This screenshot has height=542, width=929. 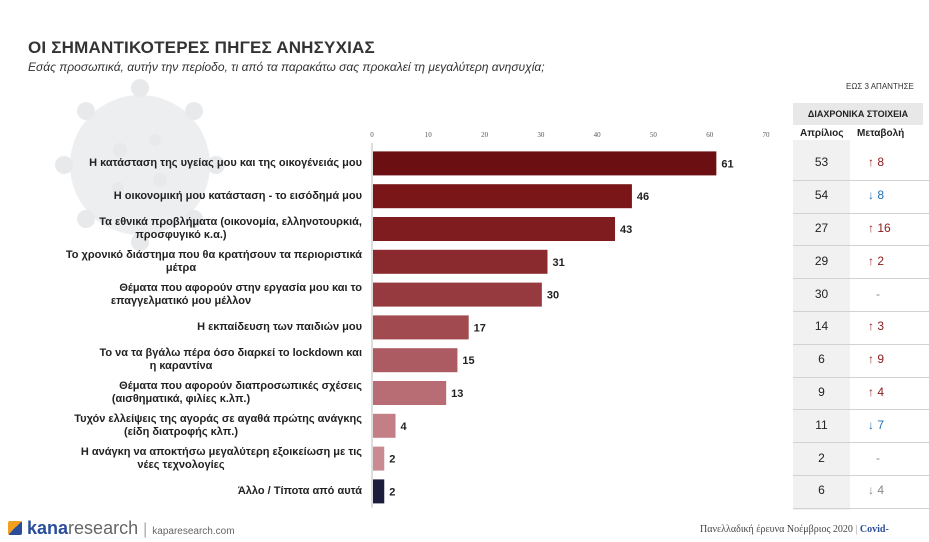 What do you see at coordinates (103, 528) in the screenshot?
I see `brand-name-light: research` at bounding box center [103, 528].